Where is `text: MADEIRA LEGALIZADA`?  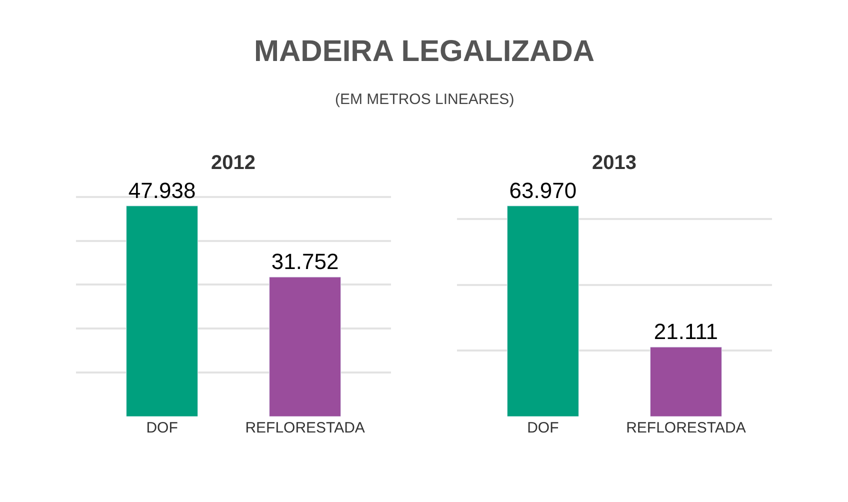 text: MADEIRA LEGALIZADA is located at coordinates (424, 51).